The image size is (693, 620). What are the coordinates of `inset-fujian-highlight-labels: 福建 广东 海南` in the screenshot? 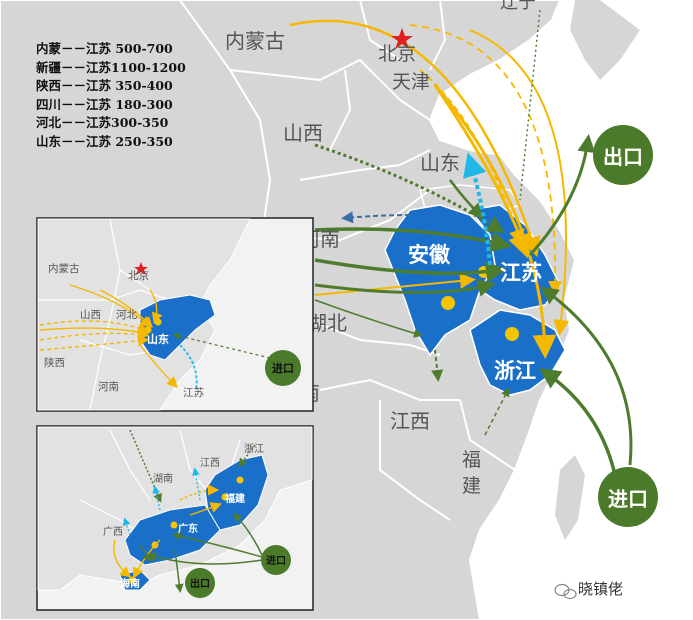 It's located at (183, 541).